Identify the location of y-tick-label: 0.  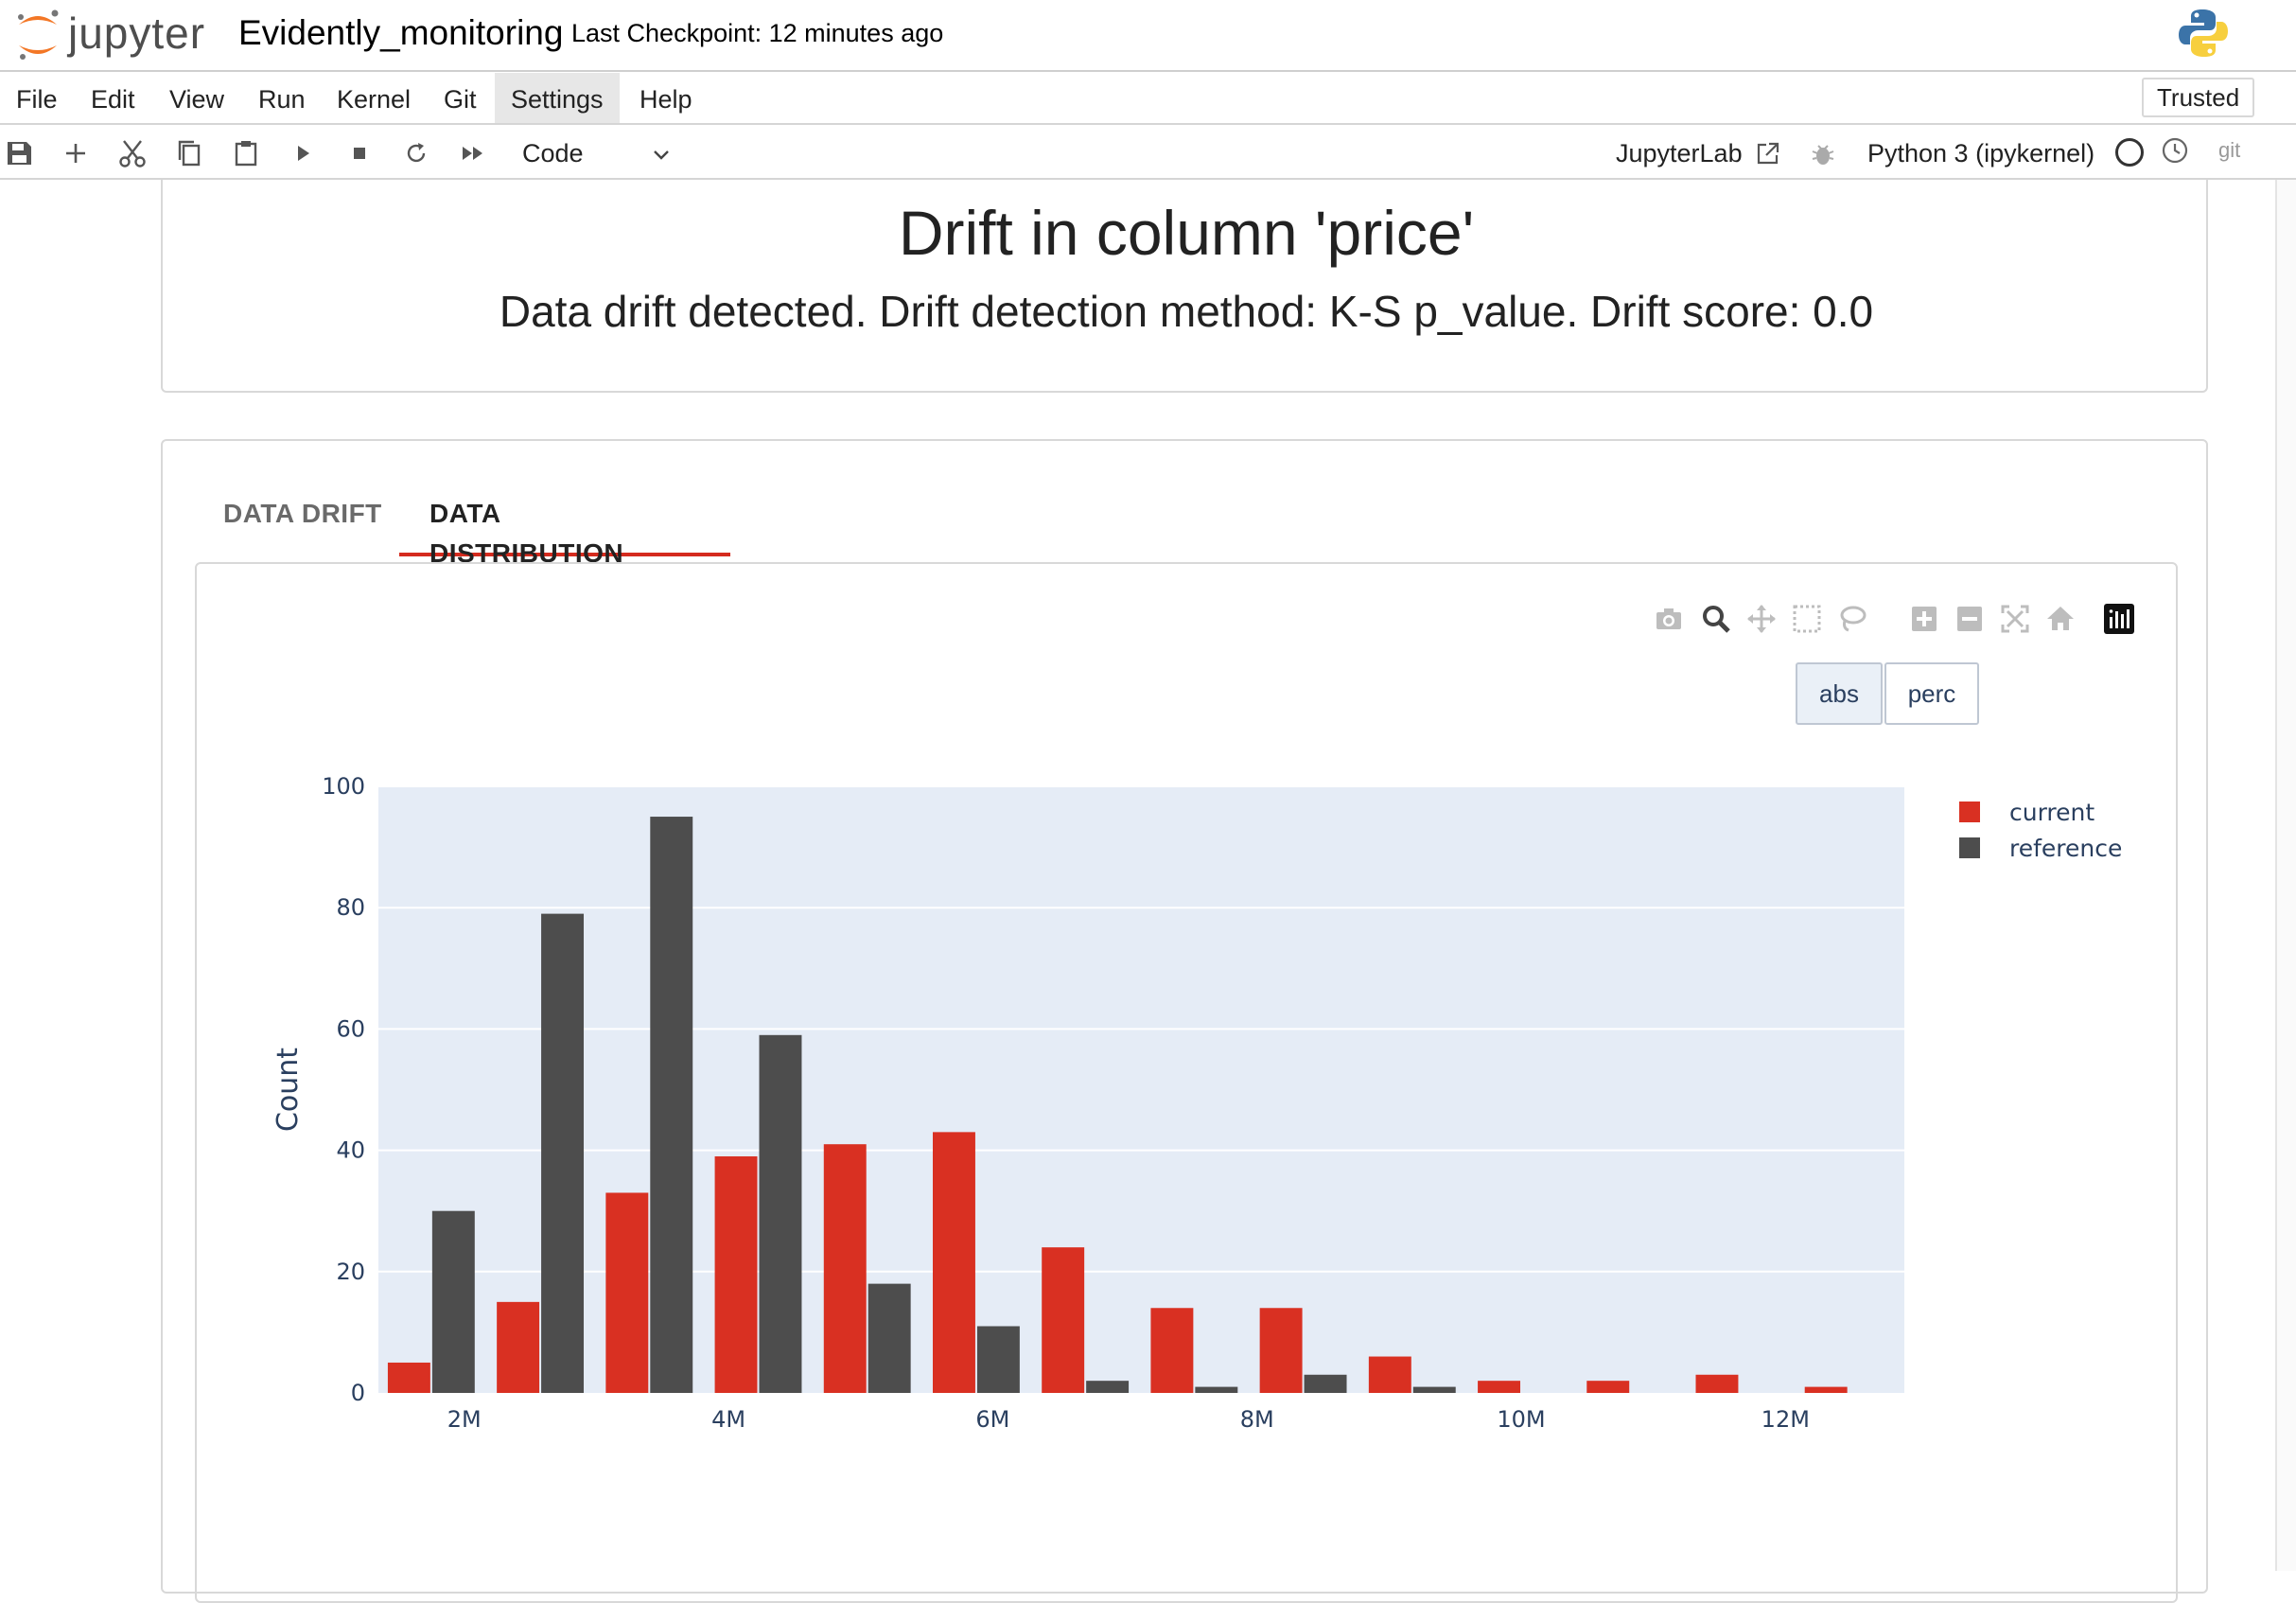
(358, 1393).